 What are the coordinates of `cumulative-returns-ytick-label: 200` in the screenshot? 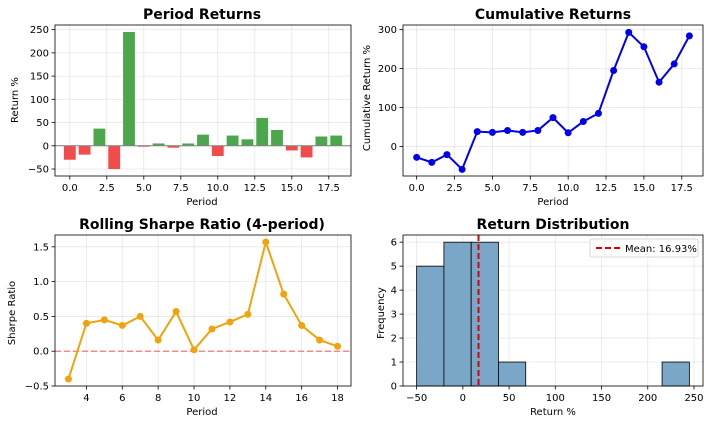 It's located at (387, 69).